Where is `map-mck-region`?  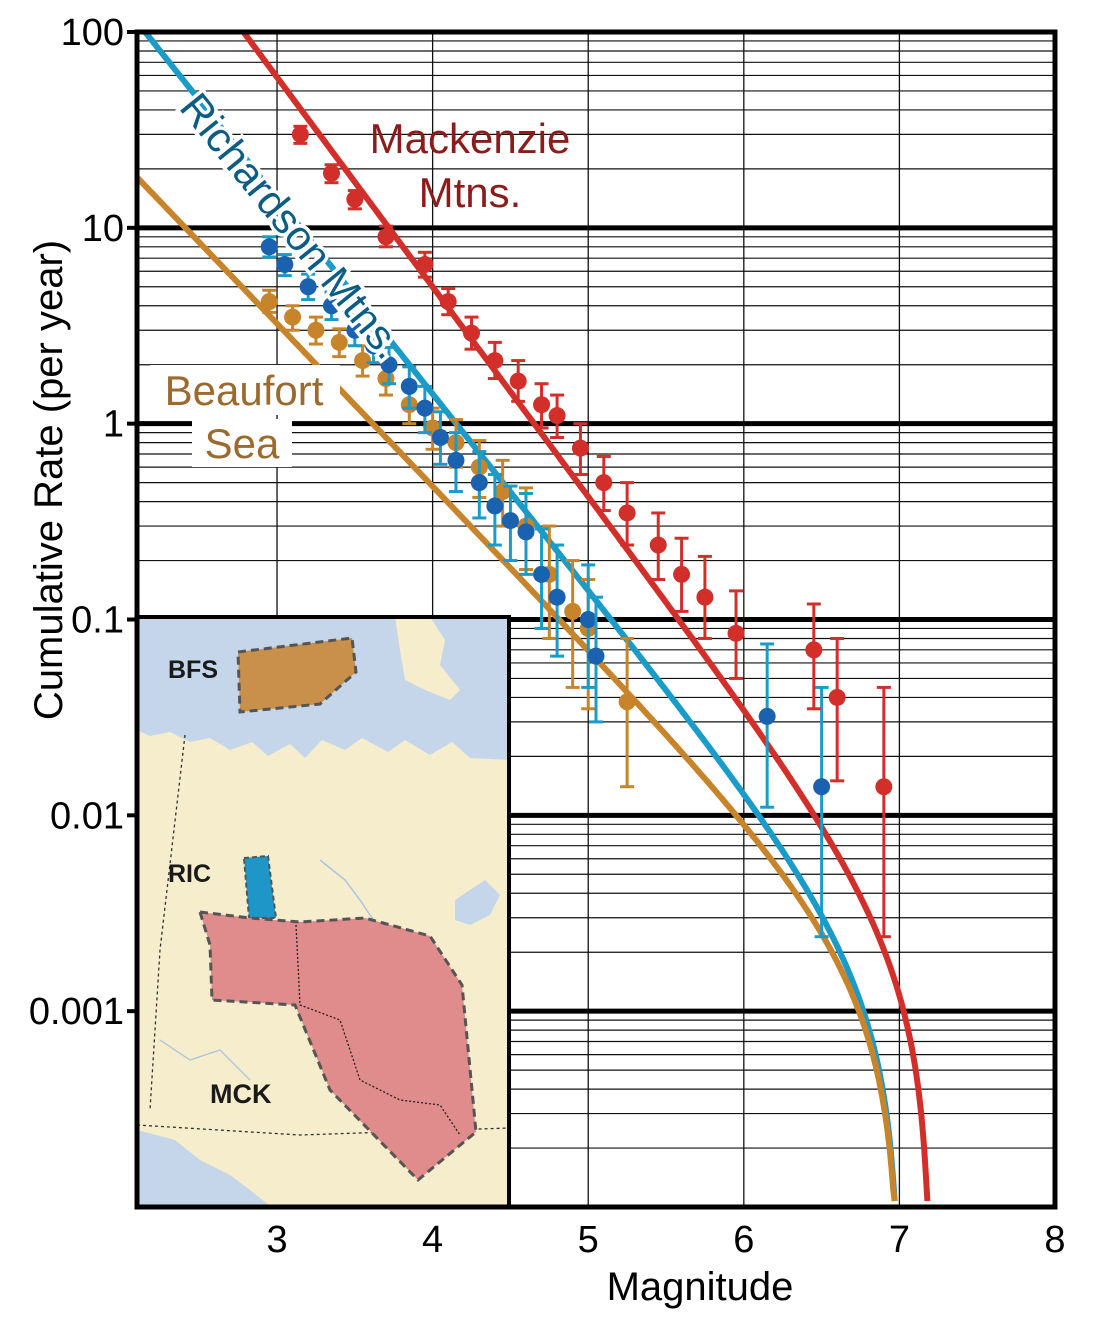 map-mck-region is located at coordinates (337, 1046).